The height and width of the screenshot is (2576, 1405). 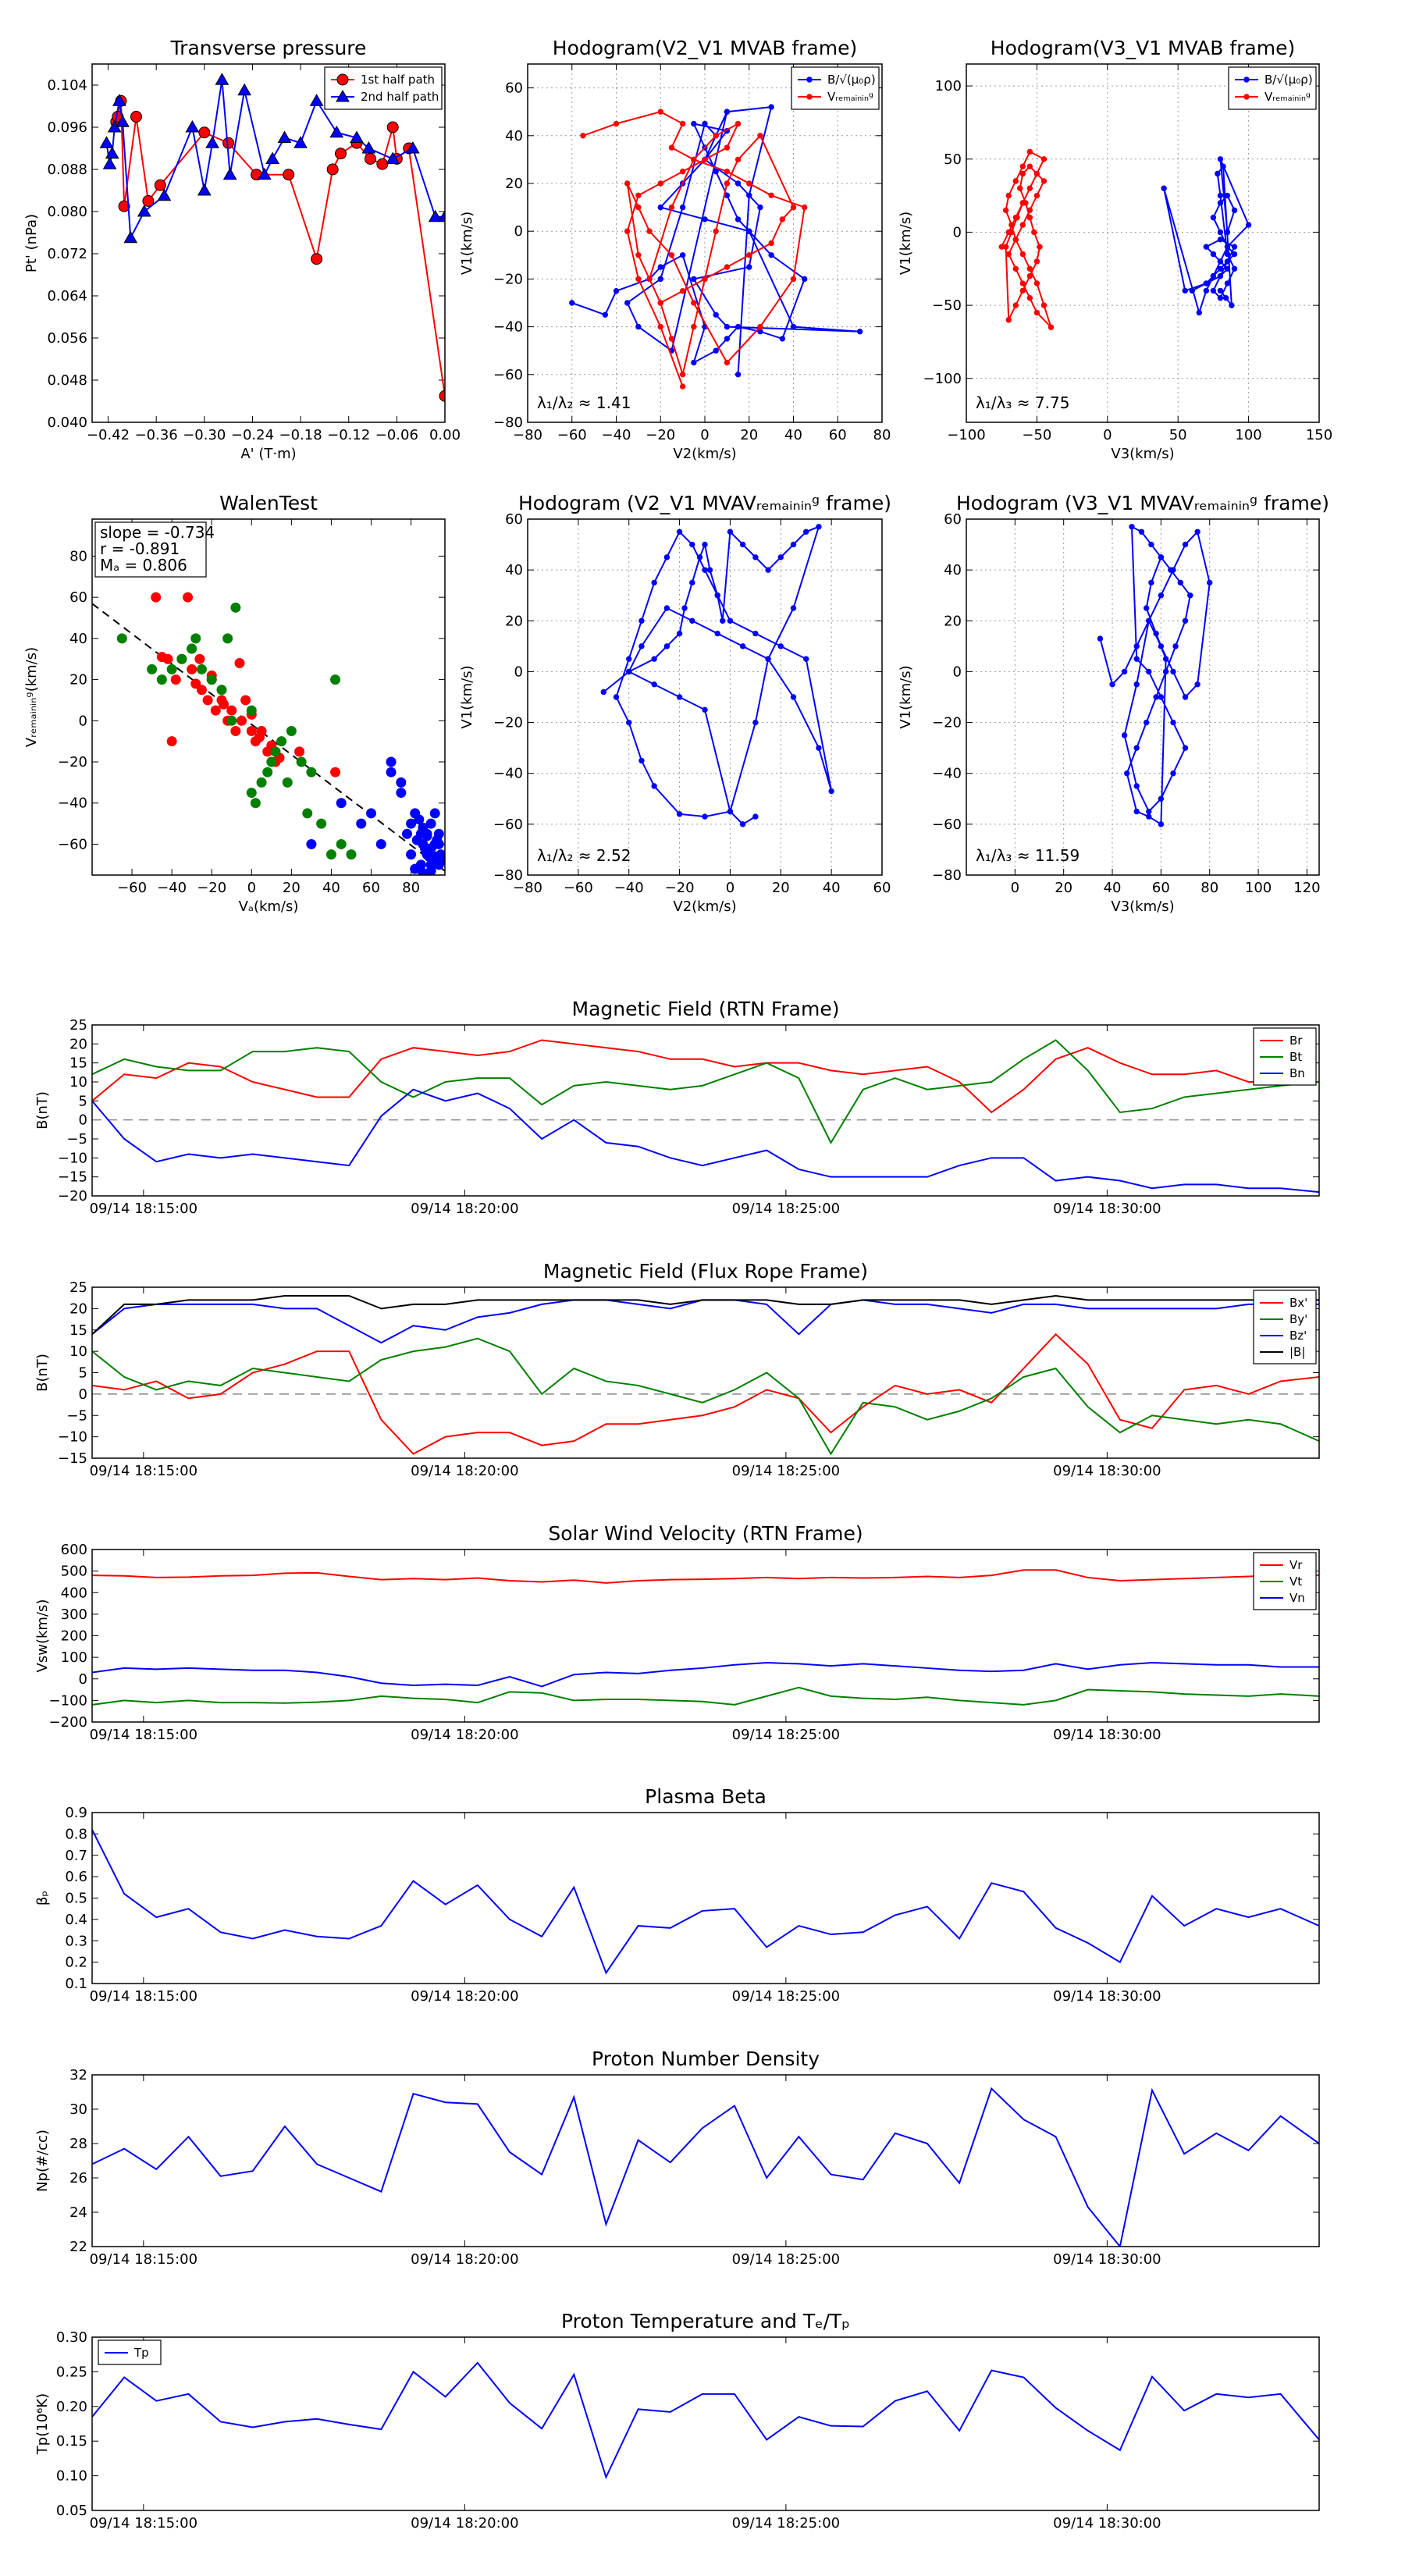 I want to click on y-tick-label: 26, so click(x=78, y=2178).